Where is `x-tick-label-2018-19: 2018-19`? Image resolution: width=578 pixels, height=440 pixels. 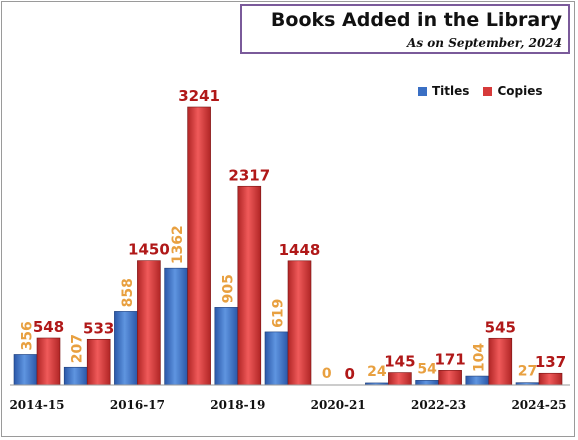
x-tick-label-2018-19: 2018-19 is located at coordinates (237, 405).